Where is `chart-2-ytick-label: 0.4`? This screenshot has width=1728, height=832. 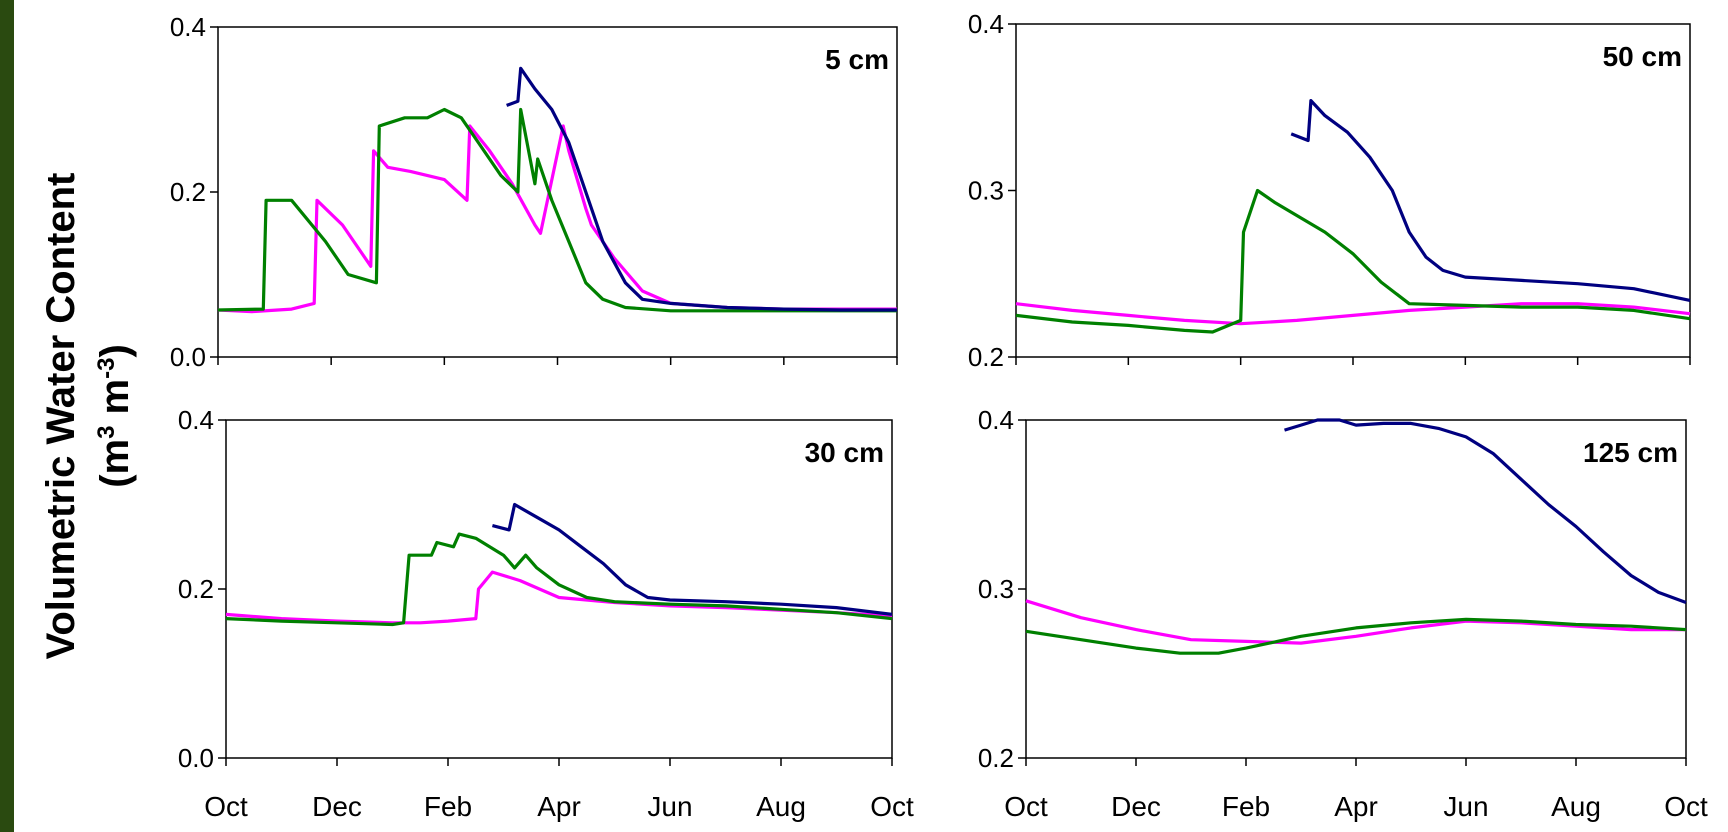
chart-2-ytick-label: 0.4 is located at coordinates (196, 420).